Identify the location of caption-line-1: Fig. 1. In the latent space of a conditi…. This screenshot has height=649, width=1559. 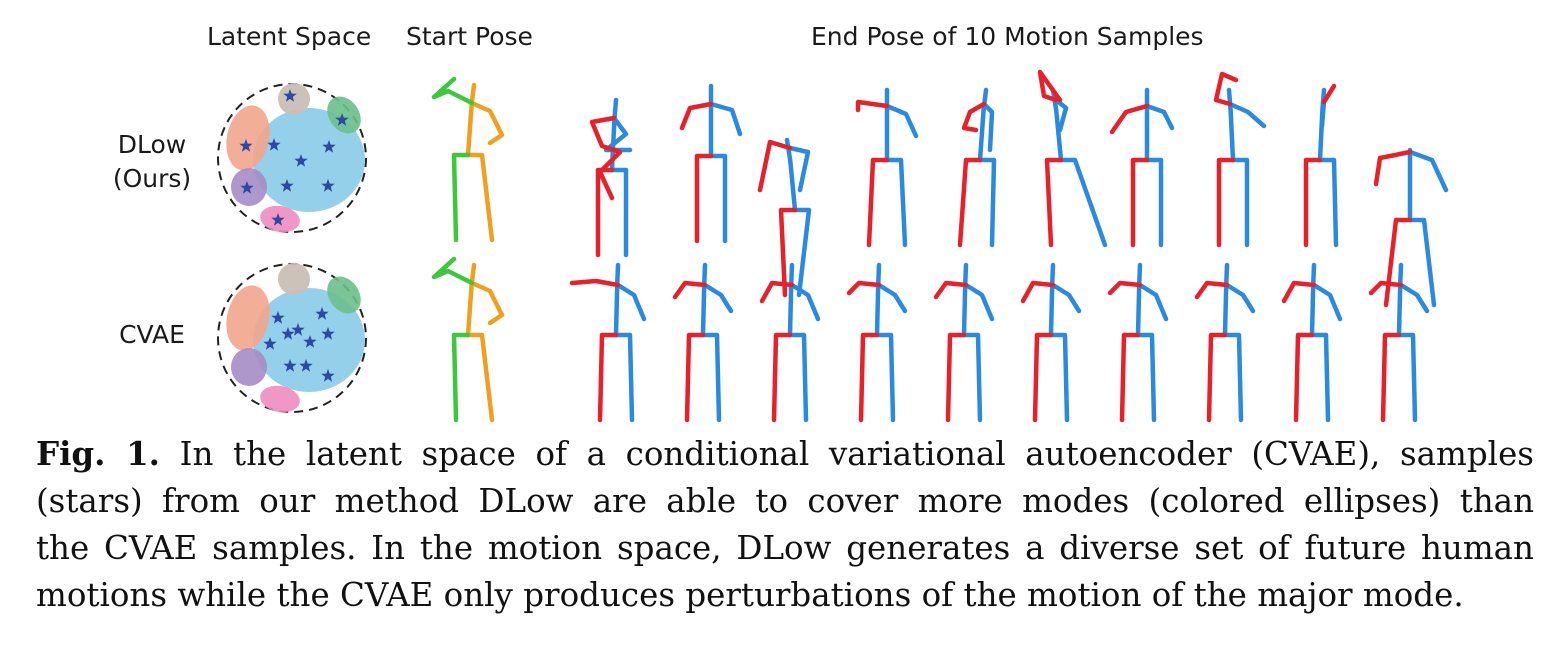
(785, 454).